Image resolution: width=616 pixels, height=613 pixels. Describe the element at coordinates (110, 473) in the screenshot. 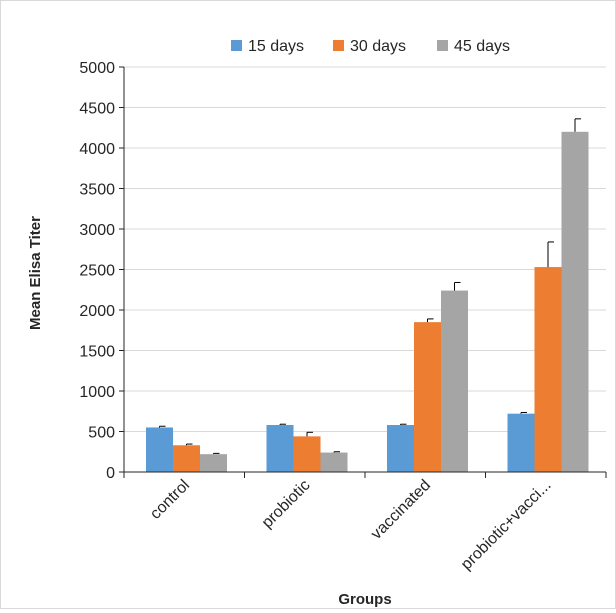

I see `y-tick-label: 0` at that location.